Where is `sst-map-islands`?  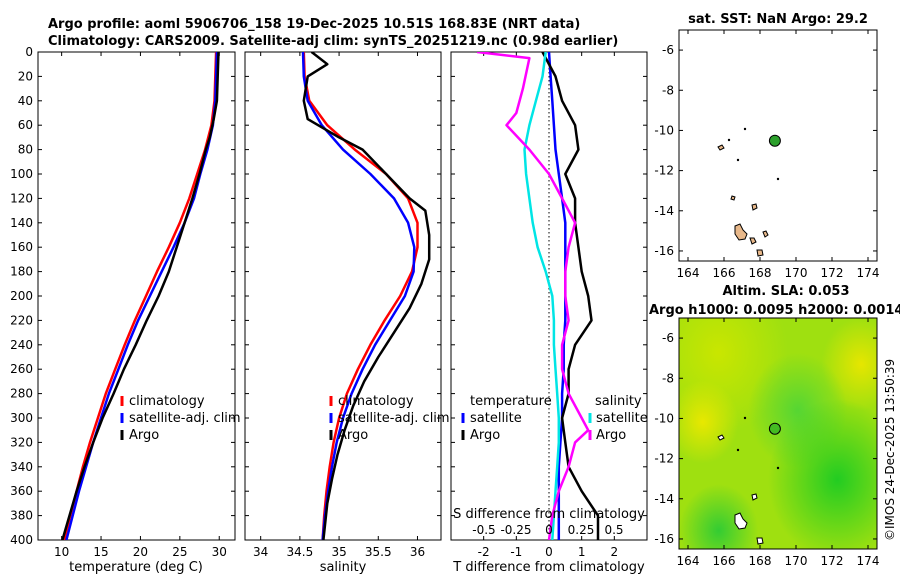 sst-map-islands is located at coordinates (748, 192).